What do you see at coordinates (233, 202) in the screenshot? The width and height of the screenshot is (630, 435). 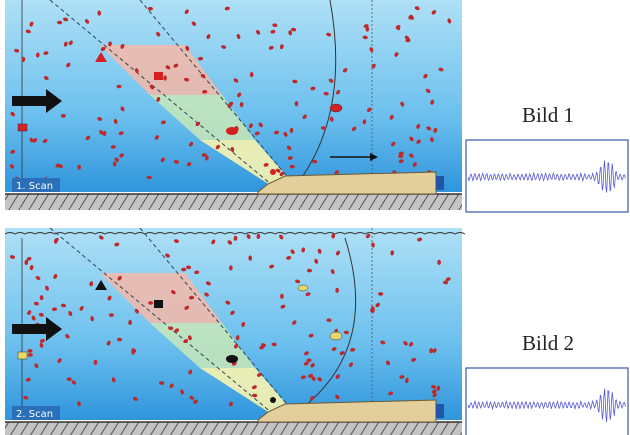 I see `floor` at bounding box center [233, 202].